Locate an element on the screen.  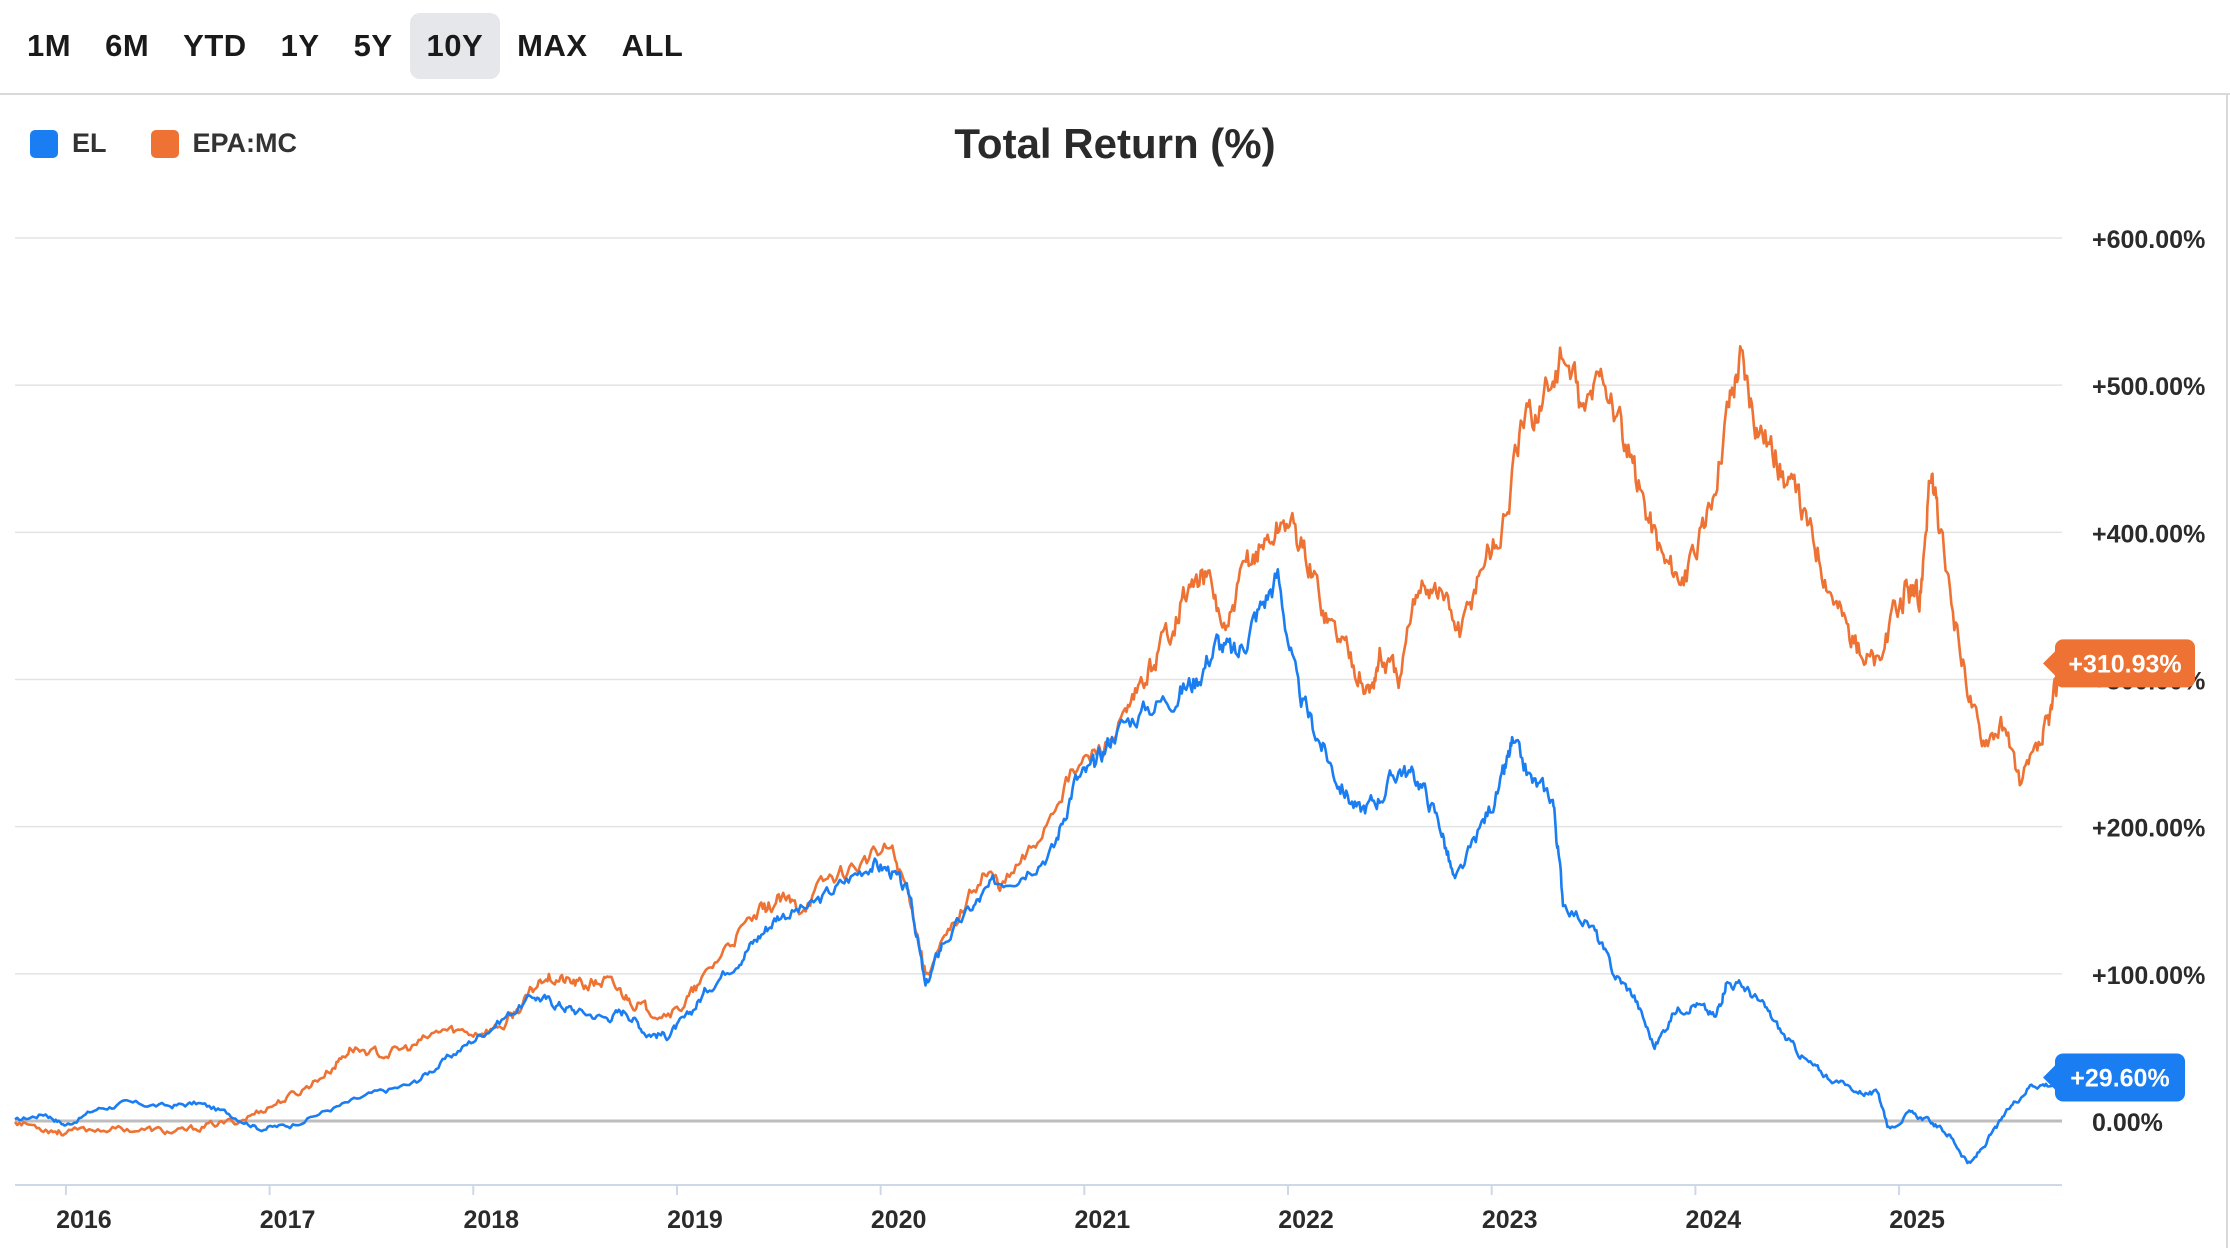
x-tick-label: 2017 is located at coordinates (288, 1220).